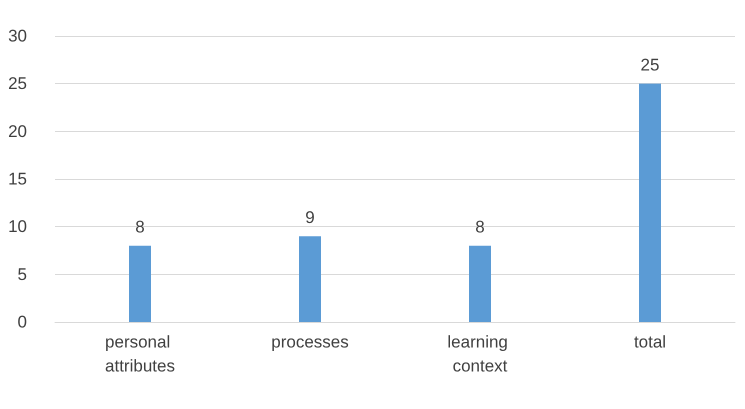  What do you see at coordinates (17, 226) in the screenshot?
I see `y-tick-label: 10` at bounding box center [17, 226].